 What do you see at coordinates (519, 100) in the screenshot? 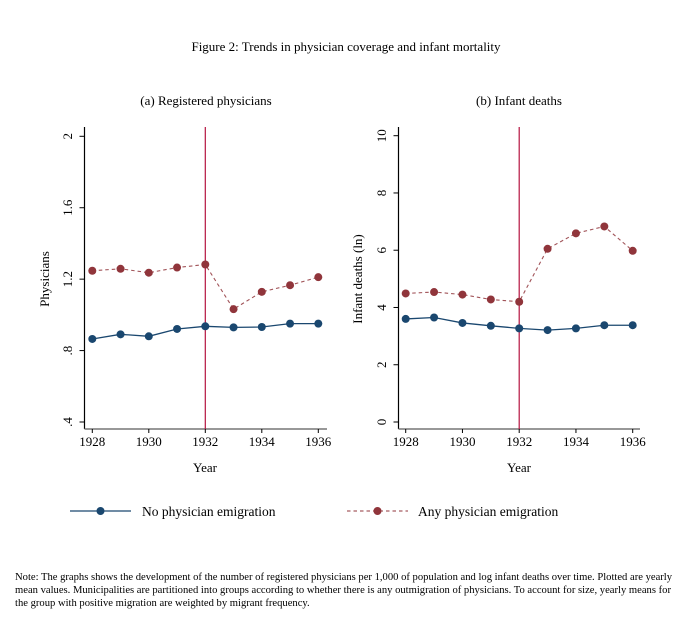
I see `panel-title: (b) Infant deaths` at bounding box center [519, 100].